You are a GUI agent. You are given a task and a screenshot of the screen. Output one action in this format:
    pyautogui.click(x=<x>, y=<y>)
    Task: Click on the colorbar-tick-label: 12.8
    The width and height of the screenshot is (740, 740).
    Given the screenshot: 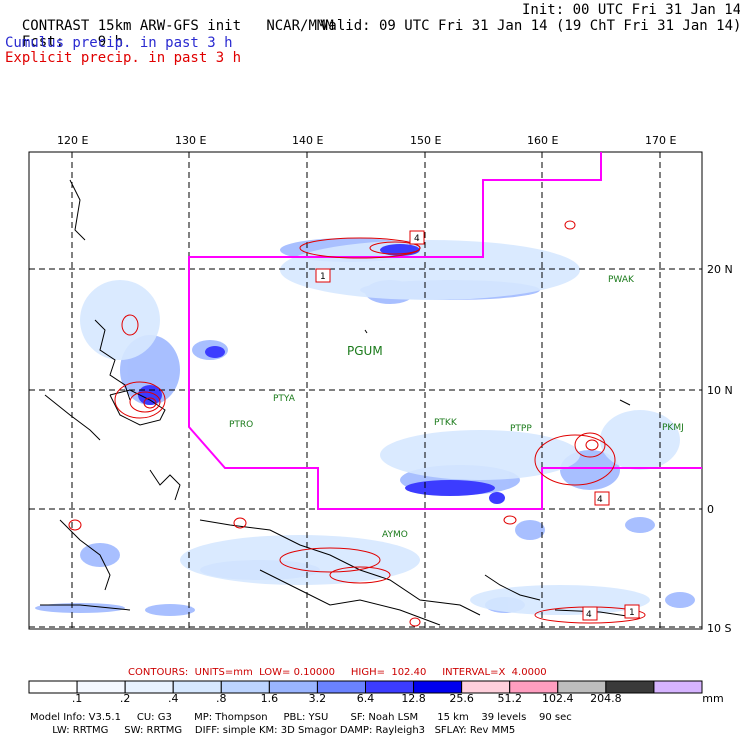 What is the action you would take?
    pyautogui.click(x=413, y=698)
    